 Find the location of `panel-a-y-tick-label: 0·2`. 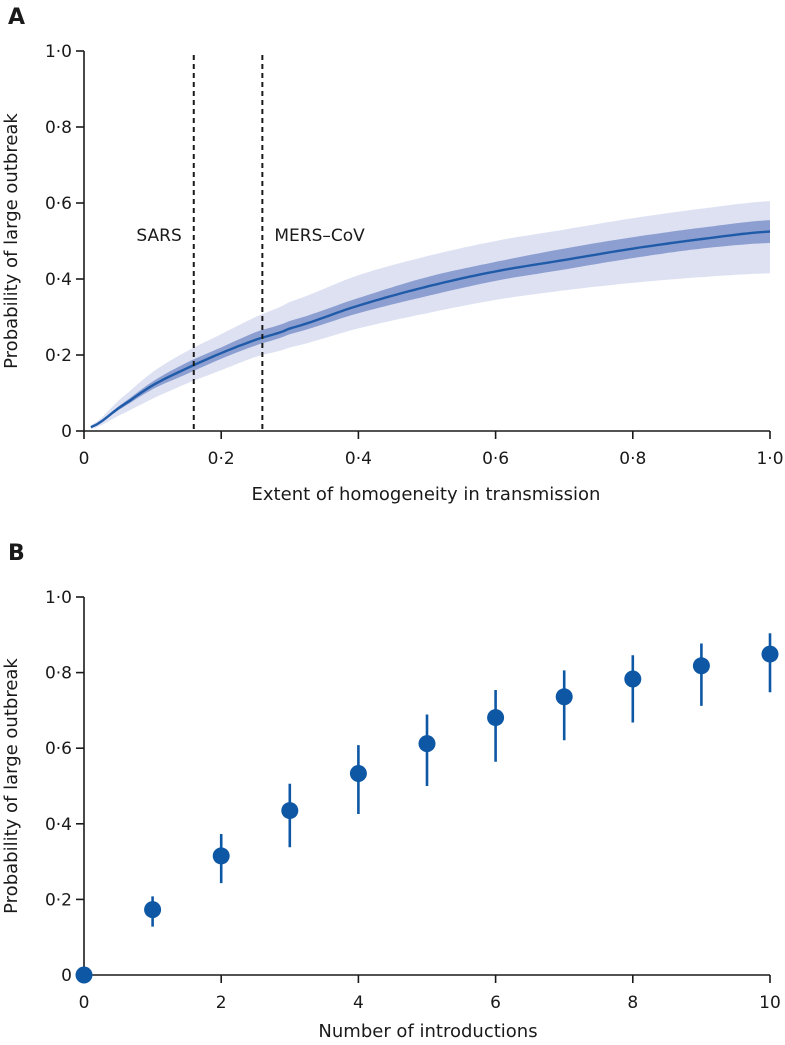

panel-a-y-tick-label: 0·2 is located at coordinates (58, 356).